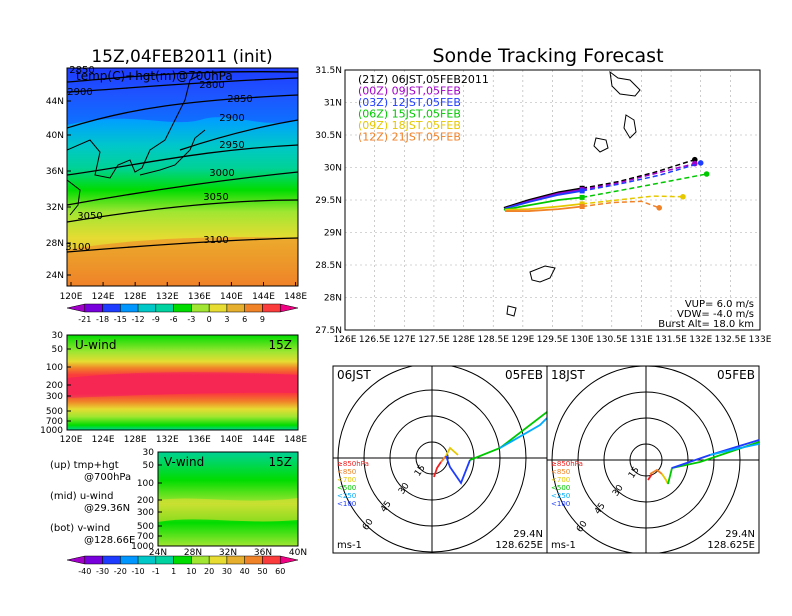  What do you see at coordinates (560, 496) in the screenshot?
I see `hodograph-level-label: <250` at bounding box center [560, 496].